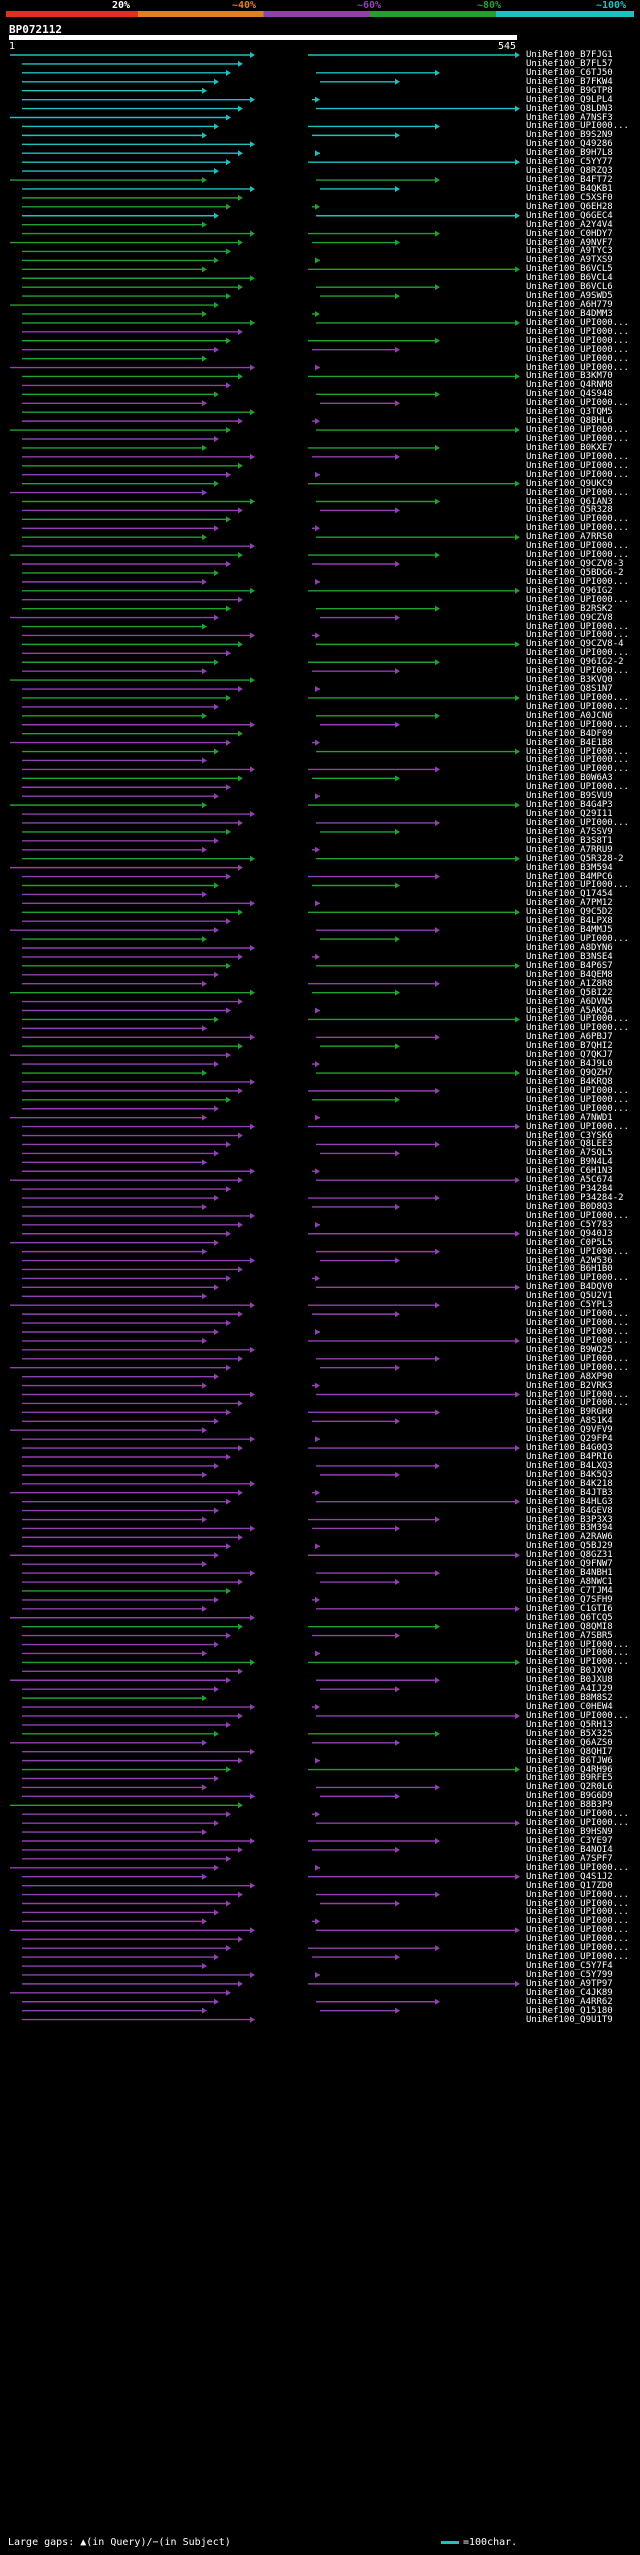 This screenshot has height=2555, width=640. Describe the element at coordinates (569, 269) in the screenshot. I see `hit-label: UniRef100_B6VCL5` at that location.